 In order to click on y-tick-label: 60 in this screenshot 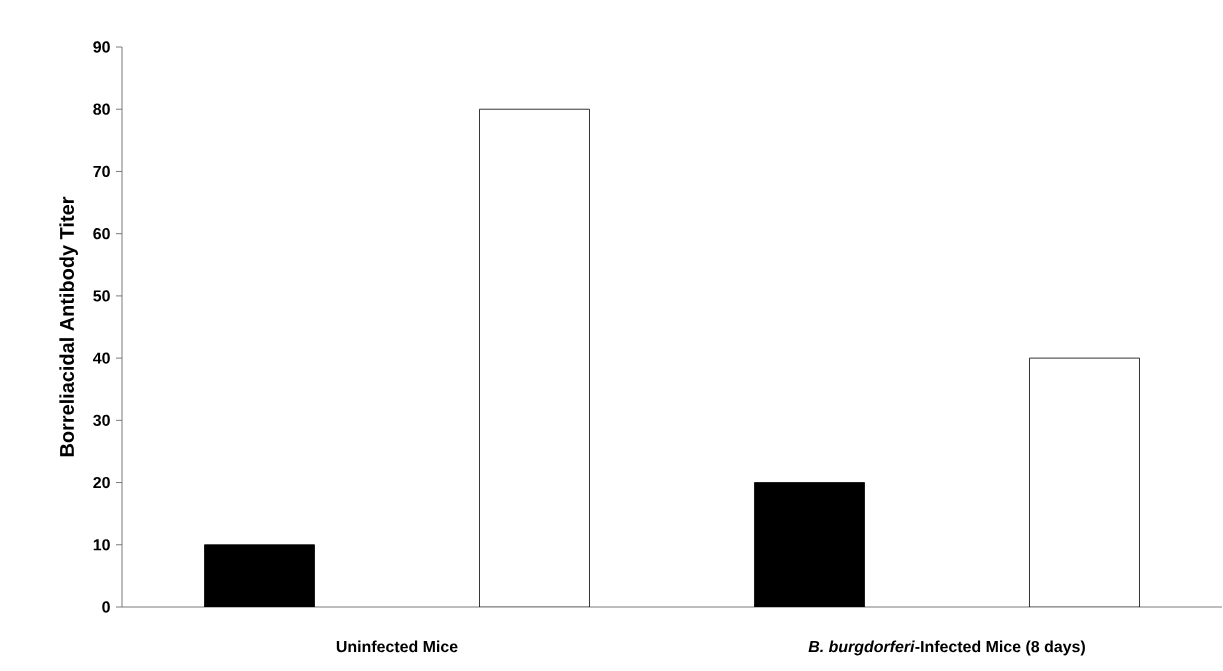, I will do `click(101, 234)`.